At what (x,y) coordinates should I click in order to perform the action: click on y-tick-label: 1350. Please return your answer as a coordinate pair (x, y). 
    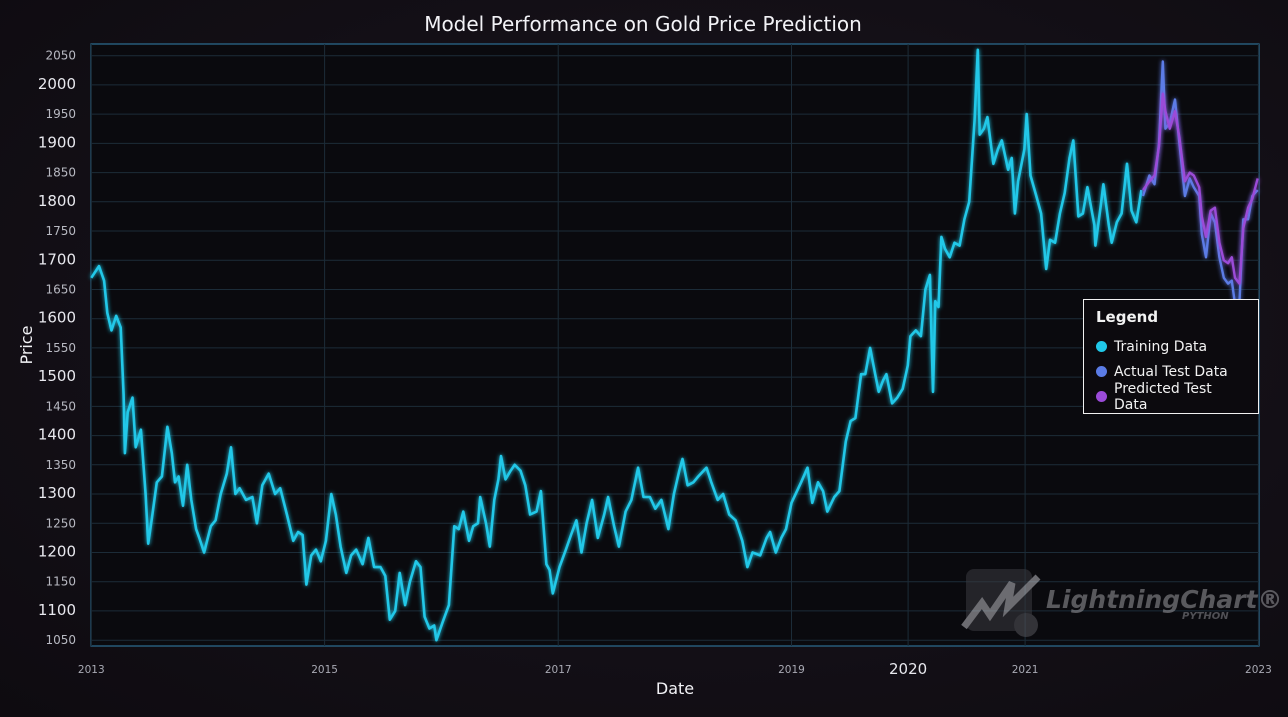
    Looking at the image, I should click on (60, 465).